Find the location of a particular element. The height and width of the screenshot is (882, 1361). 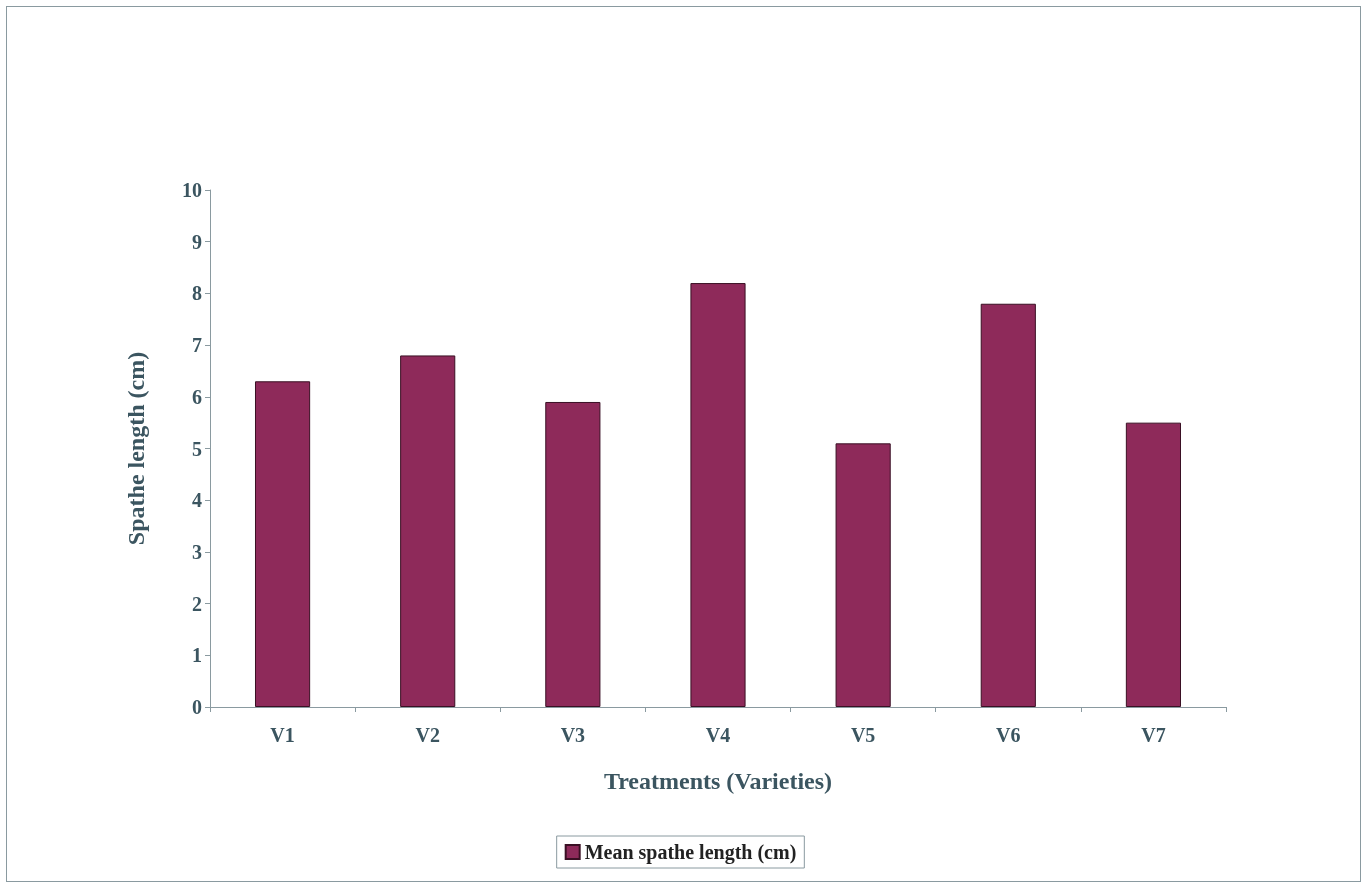

y-tick-label: 4 is located at coordinates (197, 500).